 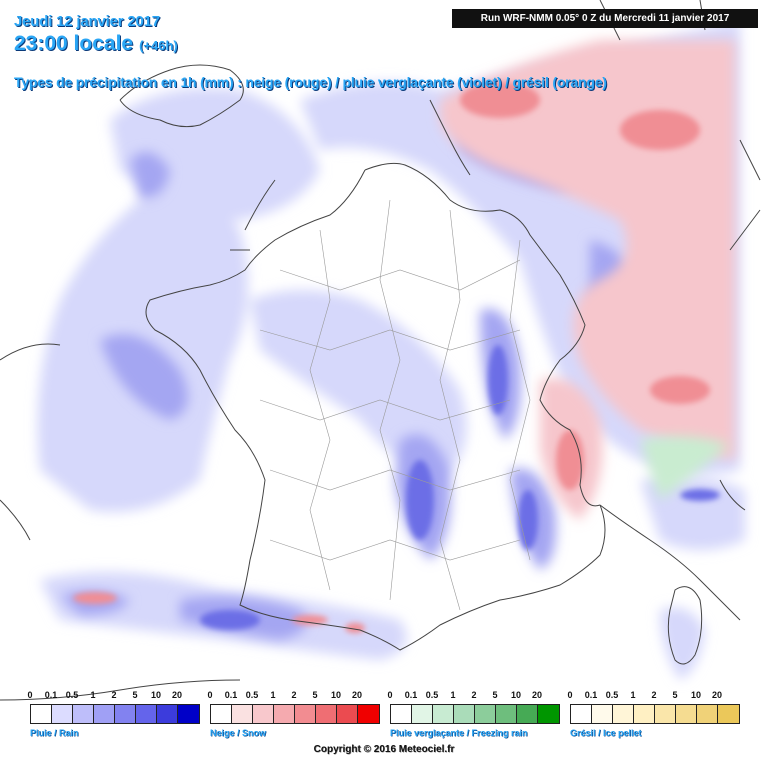 What do you see at coordinates (459, 733) in the screenshot?
I see `legend-label: Pluie verglaçante / Freezing rain` at bounding box center [459, 733].